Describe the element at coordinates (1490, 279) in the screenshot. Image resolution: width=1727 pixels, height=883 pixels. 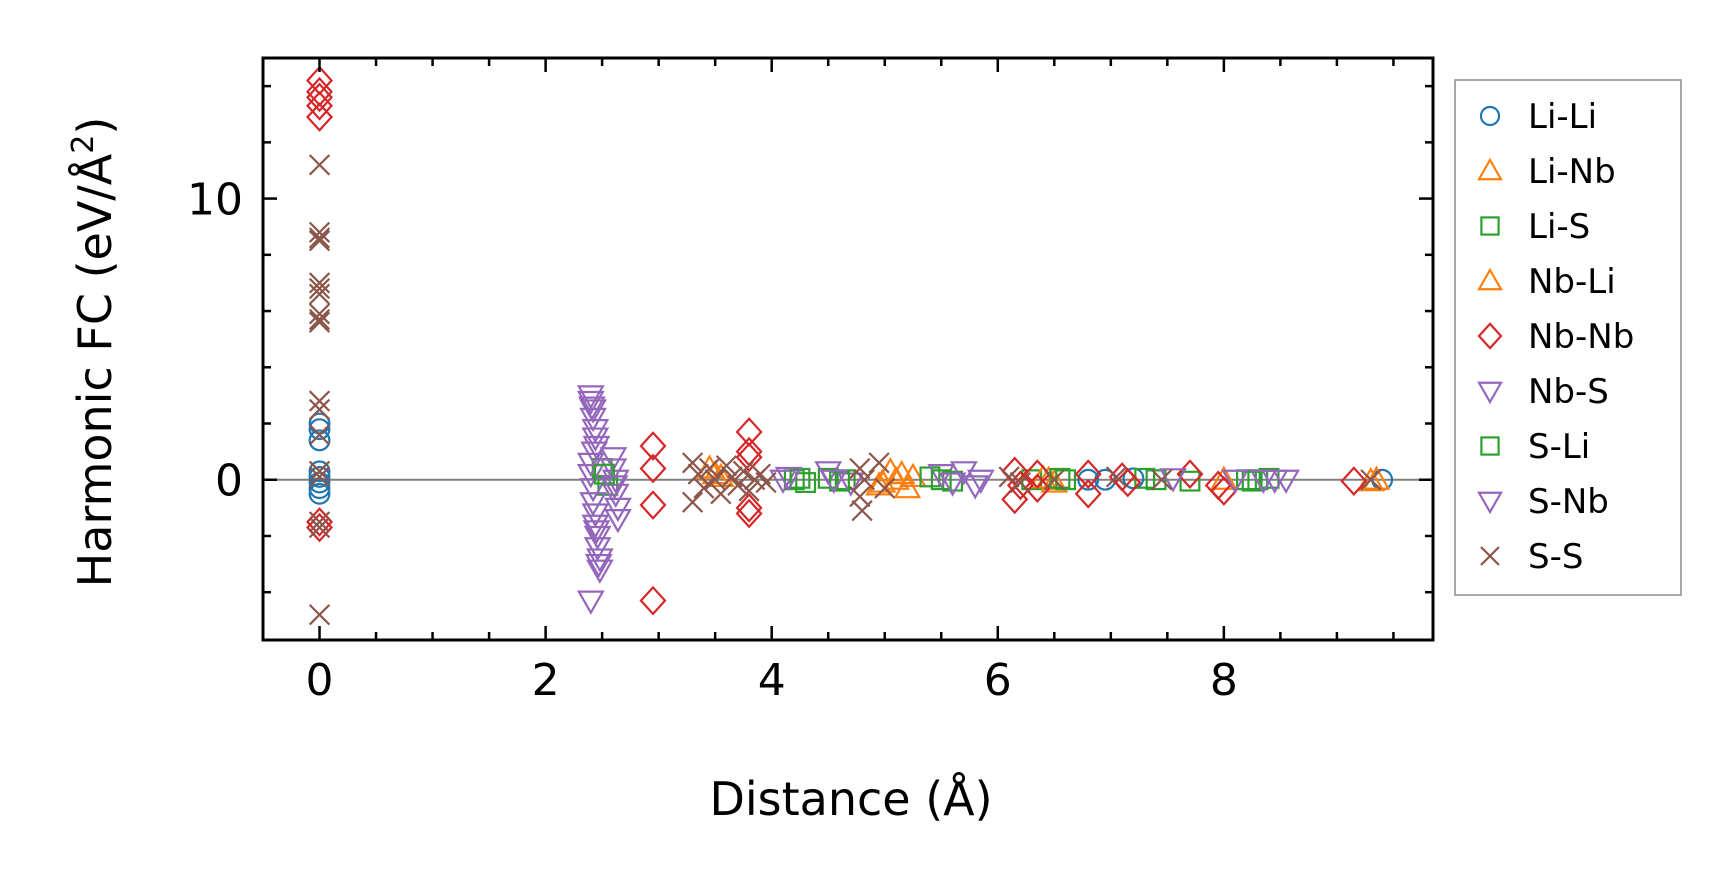
I see `legend-marker-nb-li` at that location.